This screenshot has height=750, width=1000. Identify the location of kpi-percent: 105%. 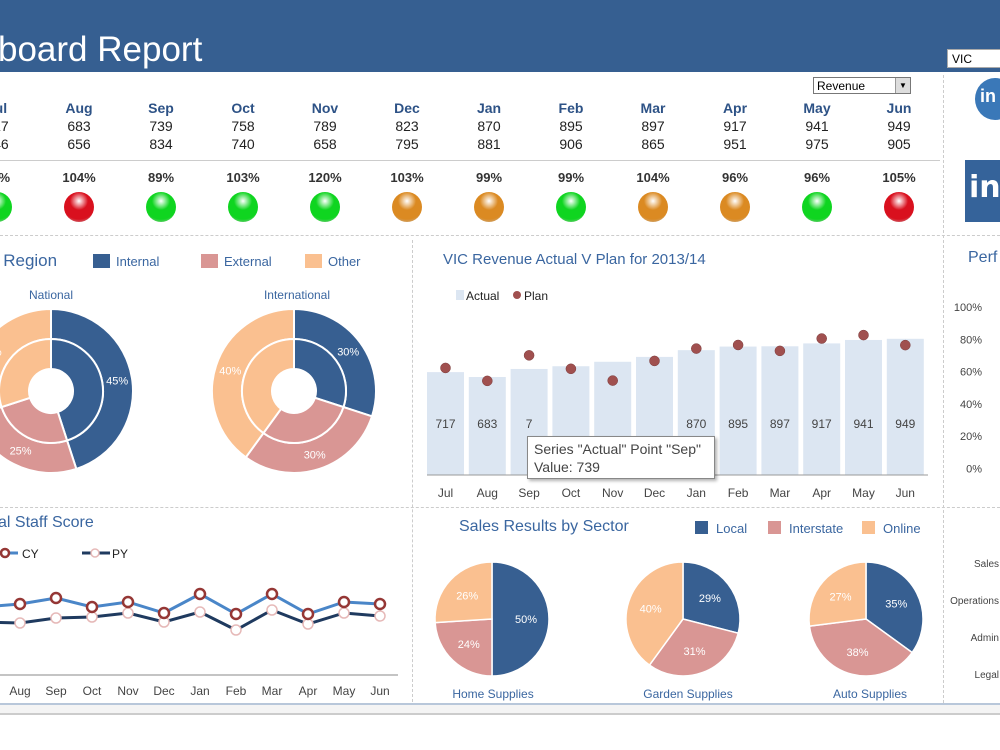
(899, 177).